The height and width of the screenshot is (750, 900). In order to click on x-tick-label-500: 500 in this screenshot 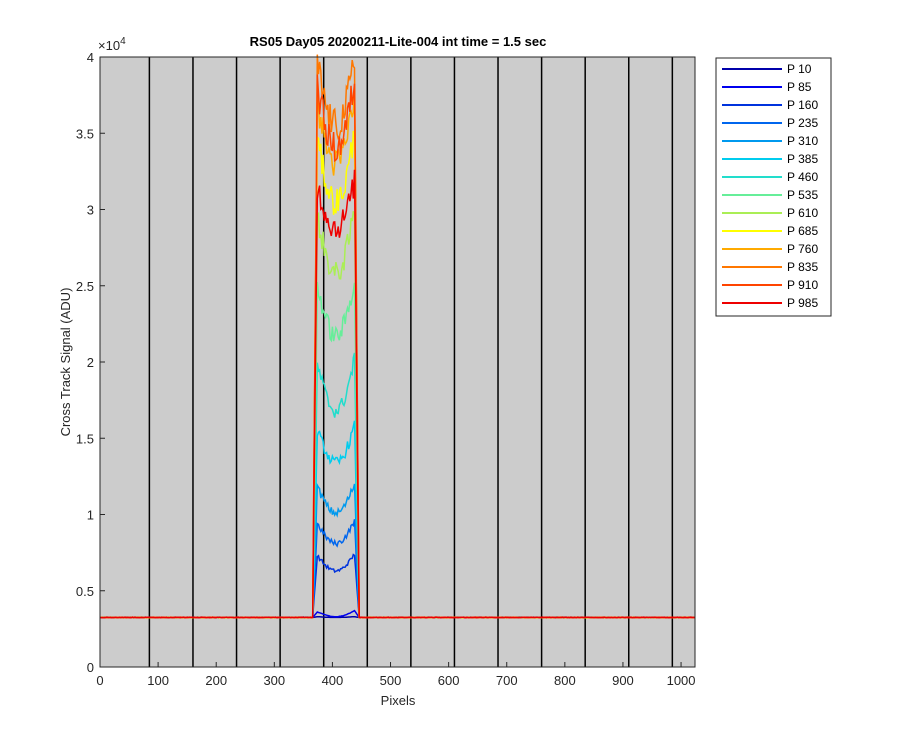, I will do `click(391, 680)`.